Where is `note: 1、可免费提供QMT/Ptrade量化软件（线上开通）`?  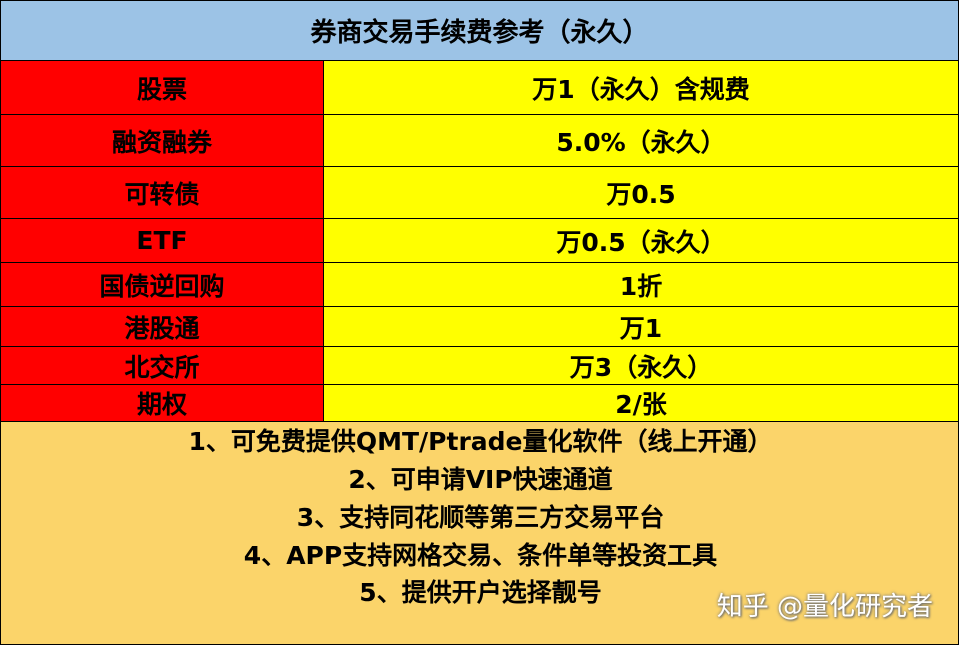 note: 1、可免费提供QMT/Ptrade量化软件（线上开通） is located at coordinates (480, 441).